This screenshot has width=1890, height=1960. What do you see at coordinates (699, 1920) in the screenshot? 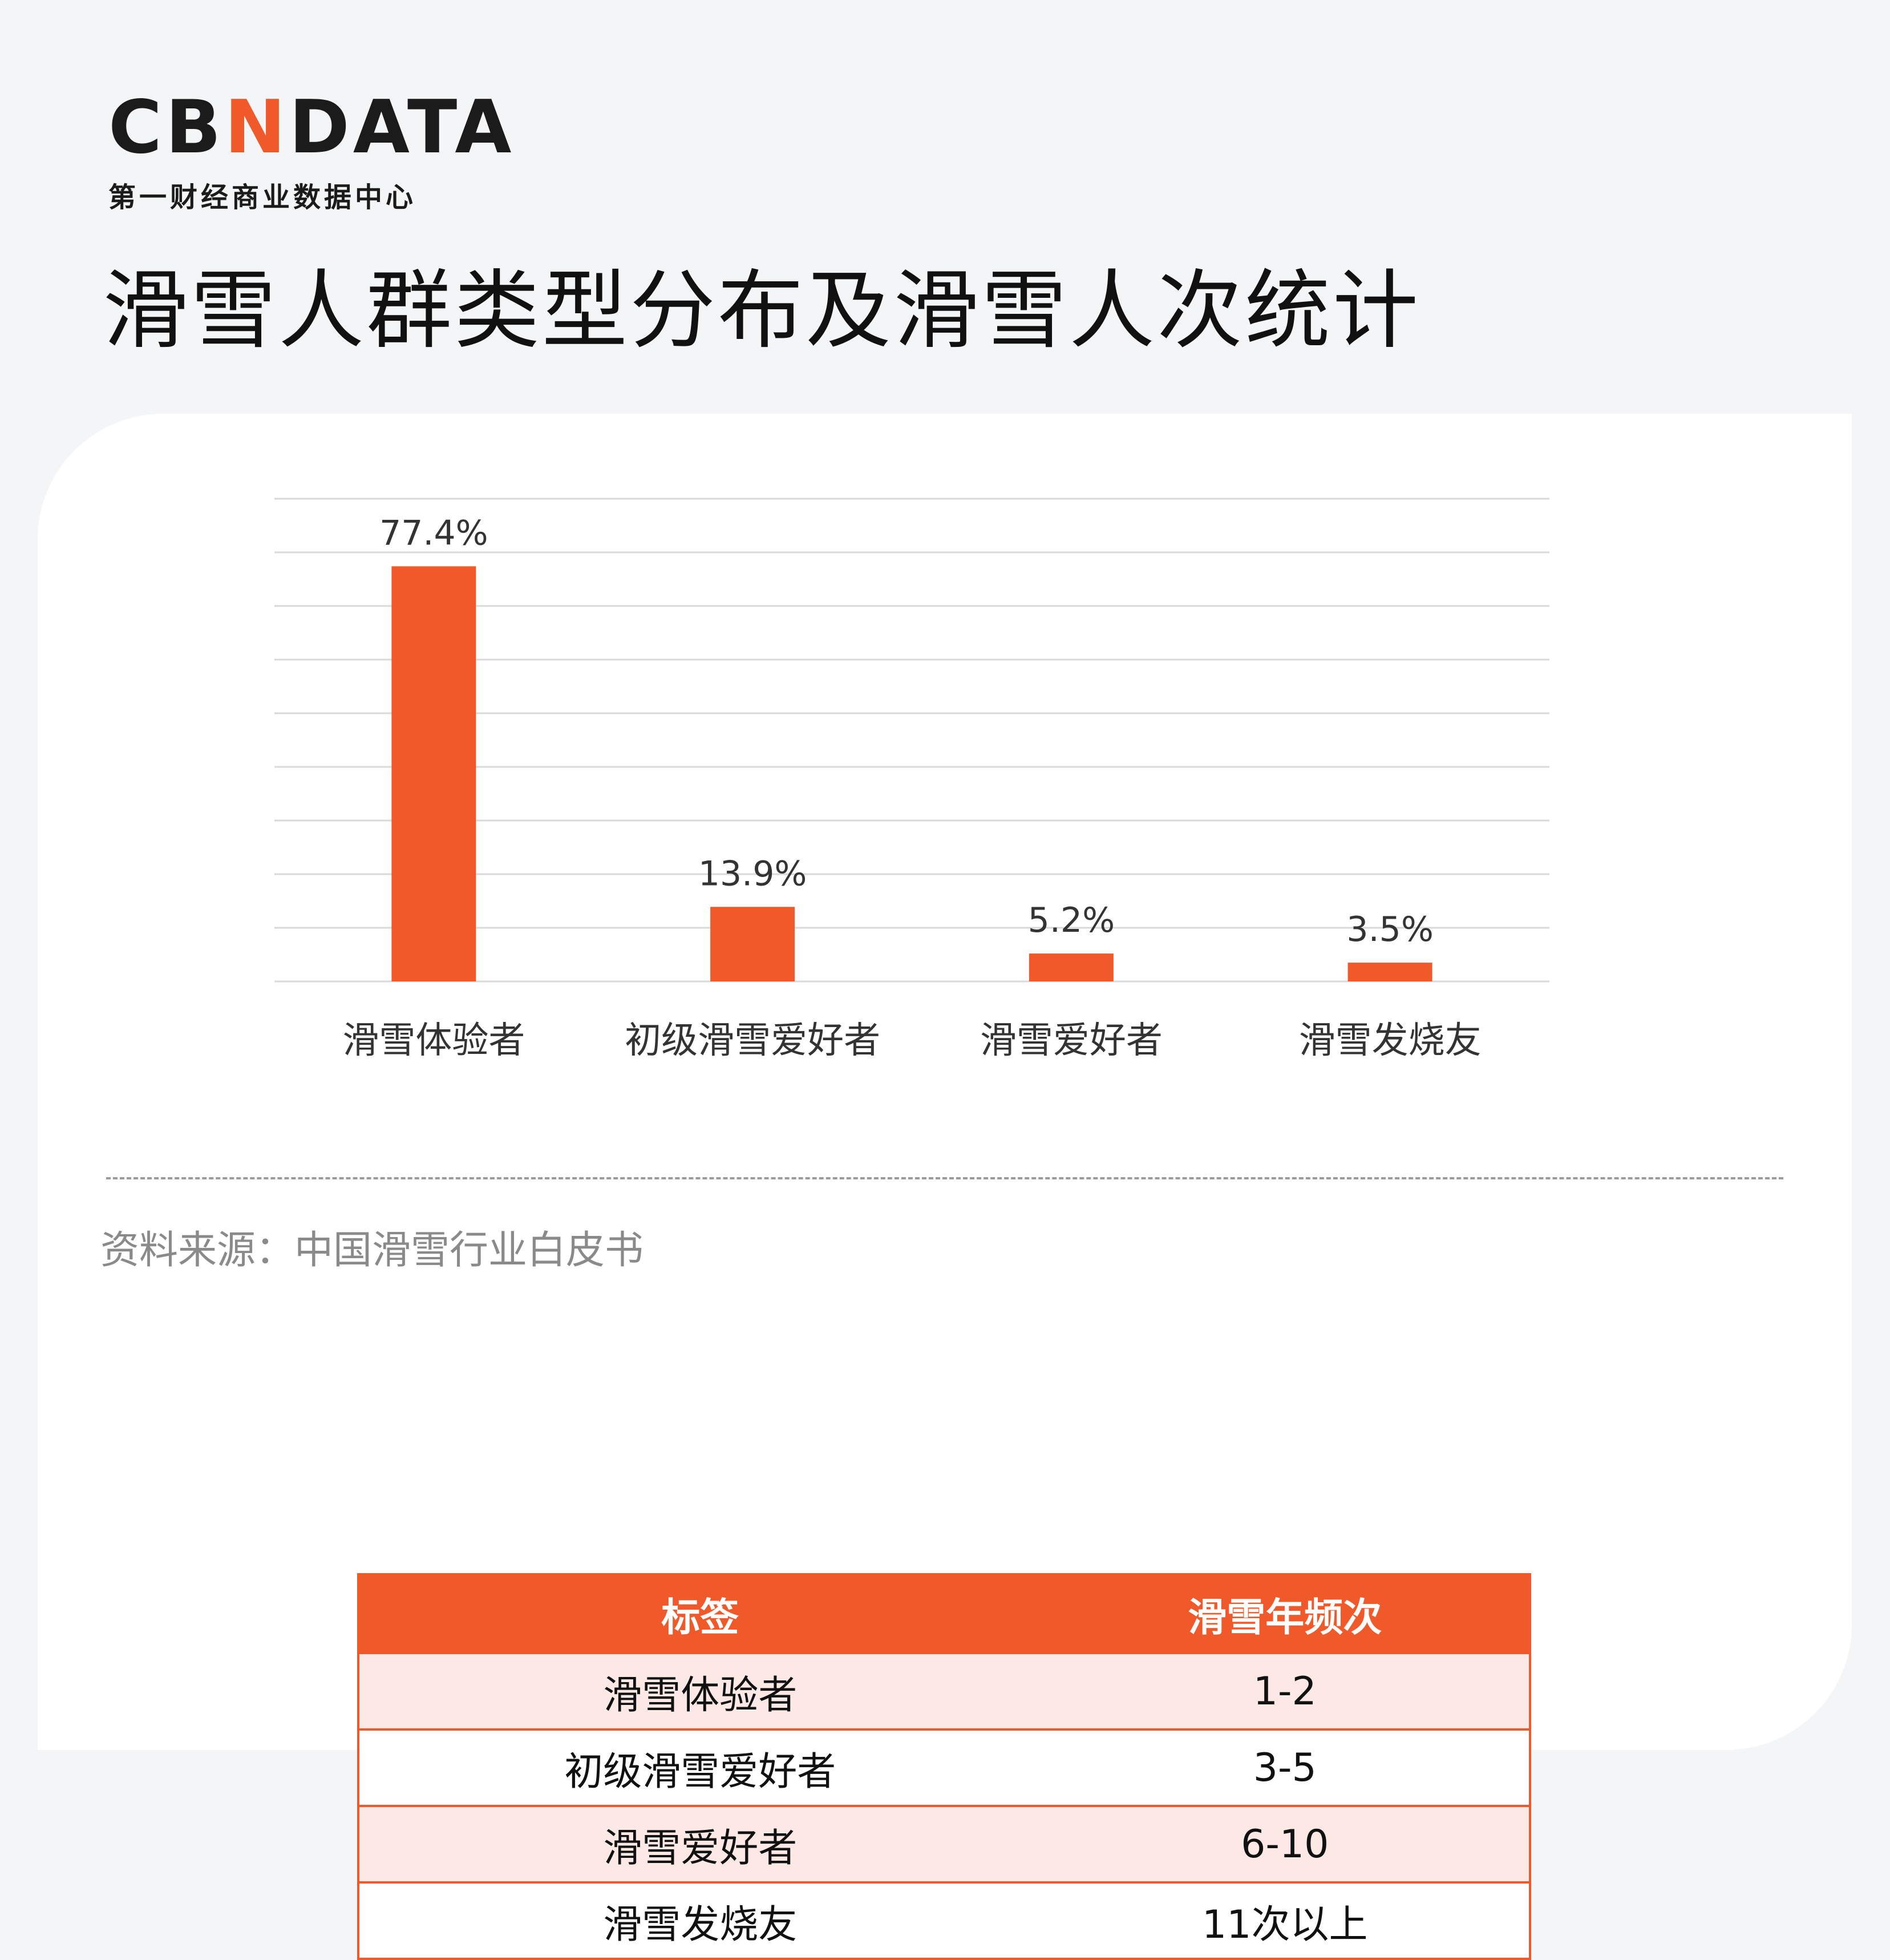
I see `table-cell-label: 滑雪发烧友` at bounding box center [699, 1920].